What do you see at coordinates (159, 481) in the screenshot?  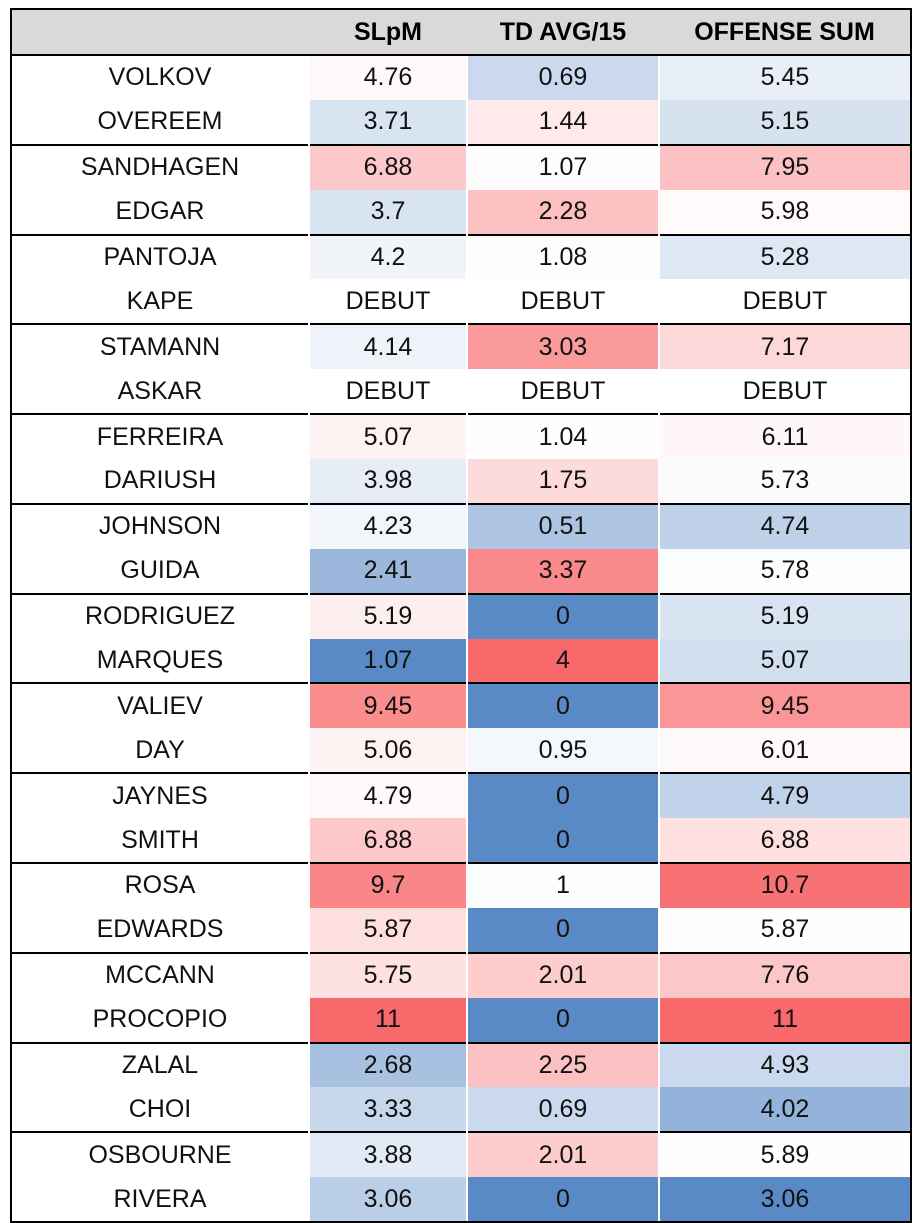 I see `fighter-name-cell: DARIUSH` at bounding box center [159, 481].